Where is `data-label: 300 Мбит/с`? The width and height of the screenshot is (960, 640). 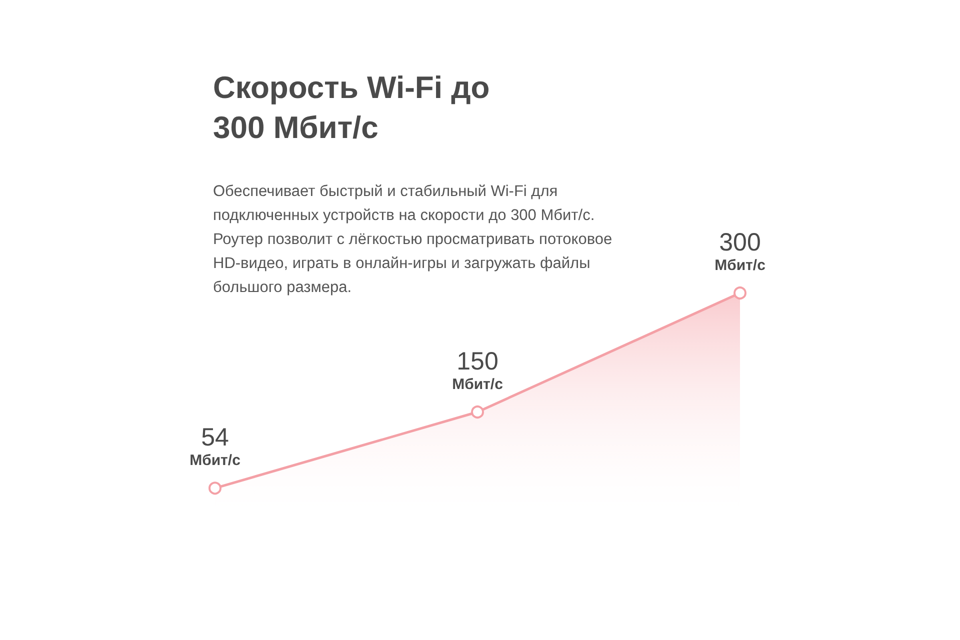 data-label: 300 Мбит/с is located at coordinates (740, 251).